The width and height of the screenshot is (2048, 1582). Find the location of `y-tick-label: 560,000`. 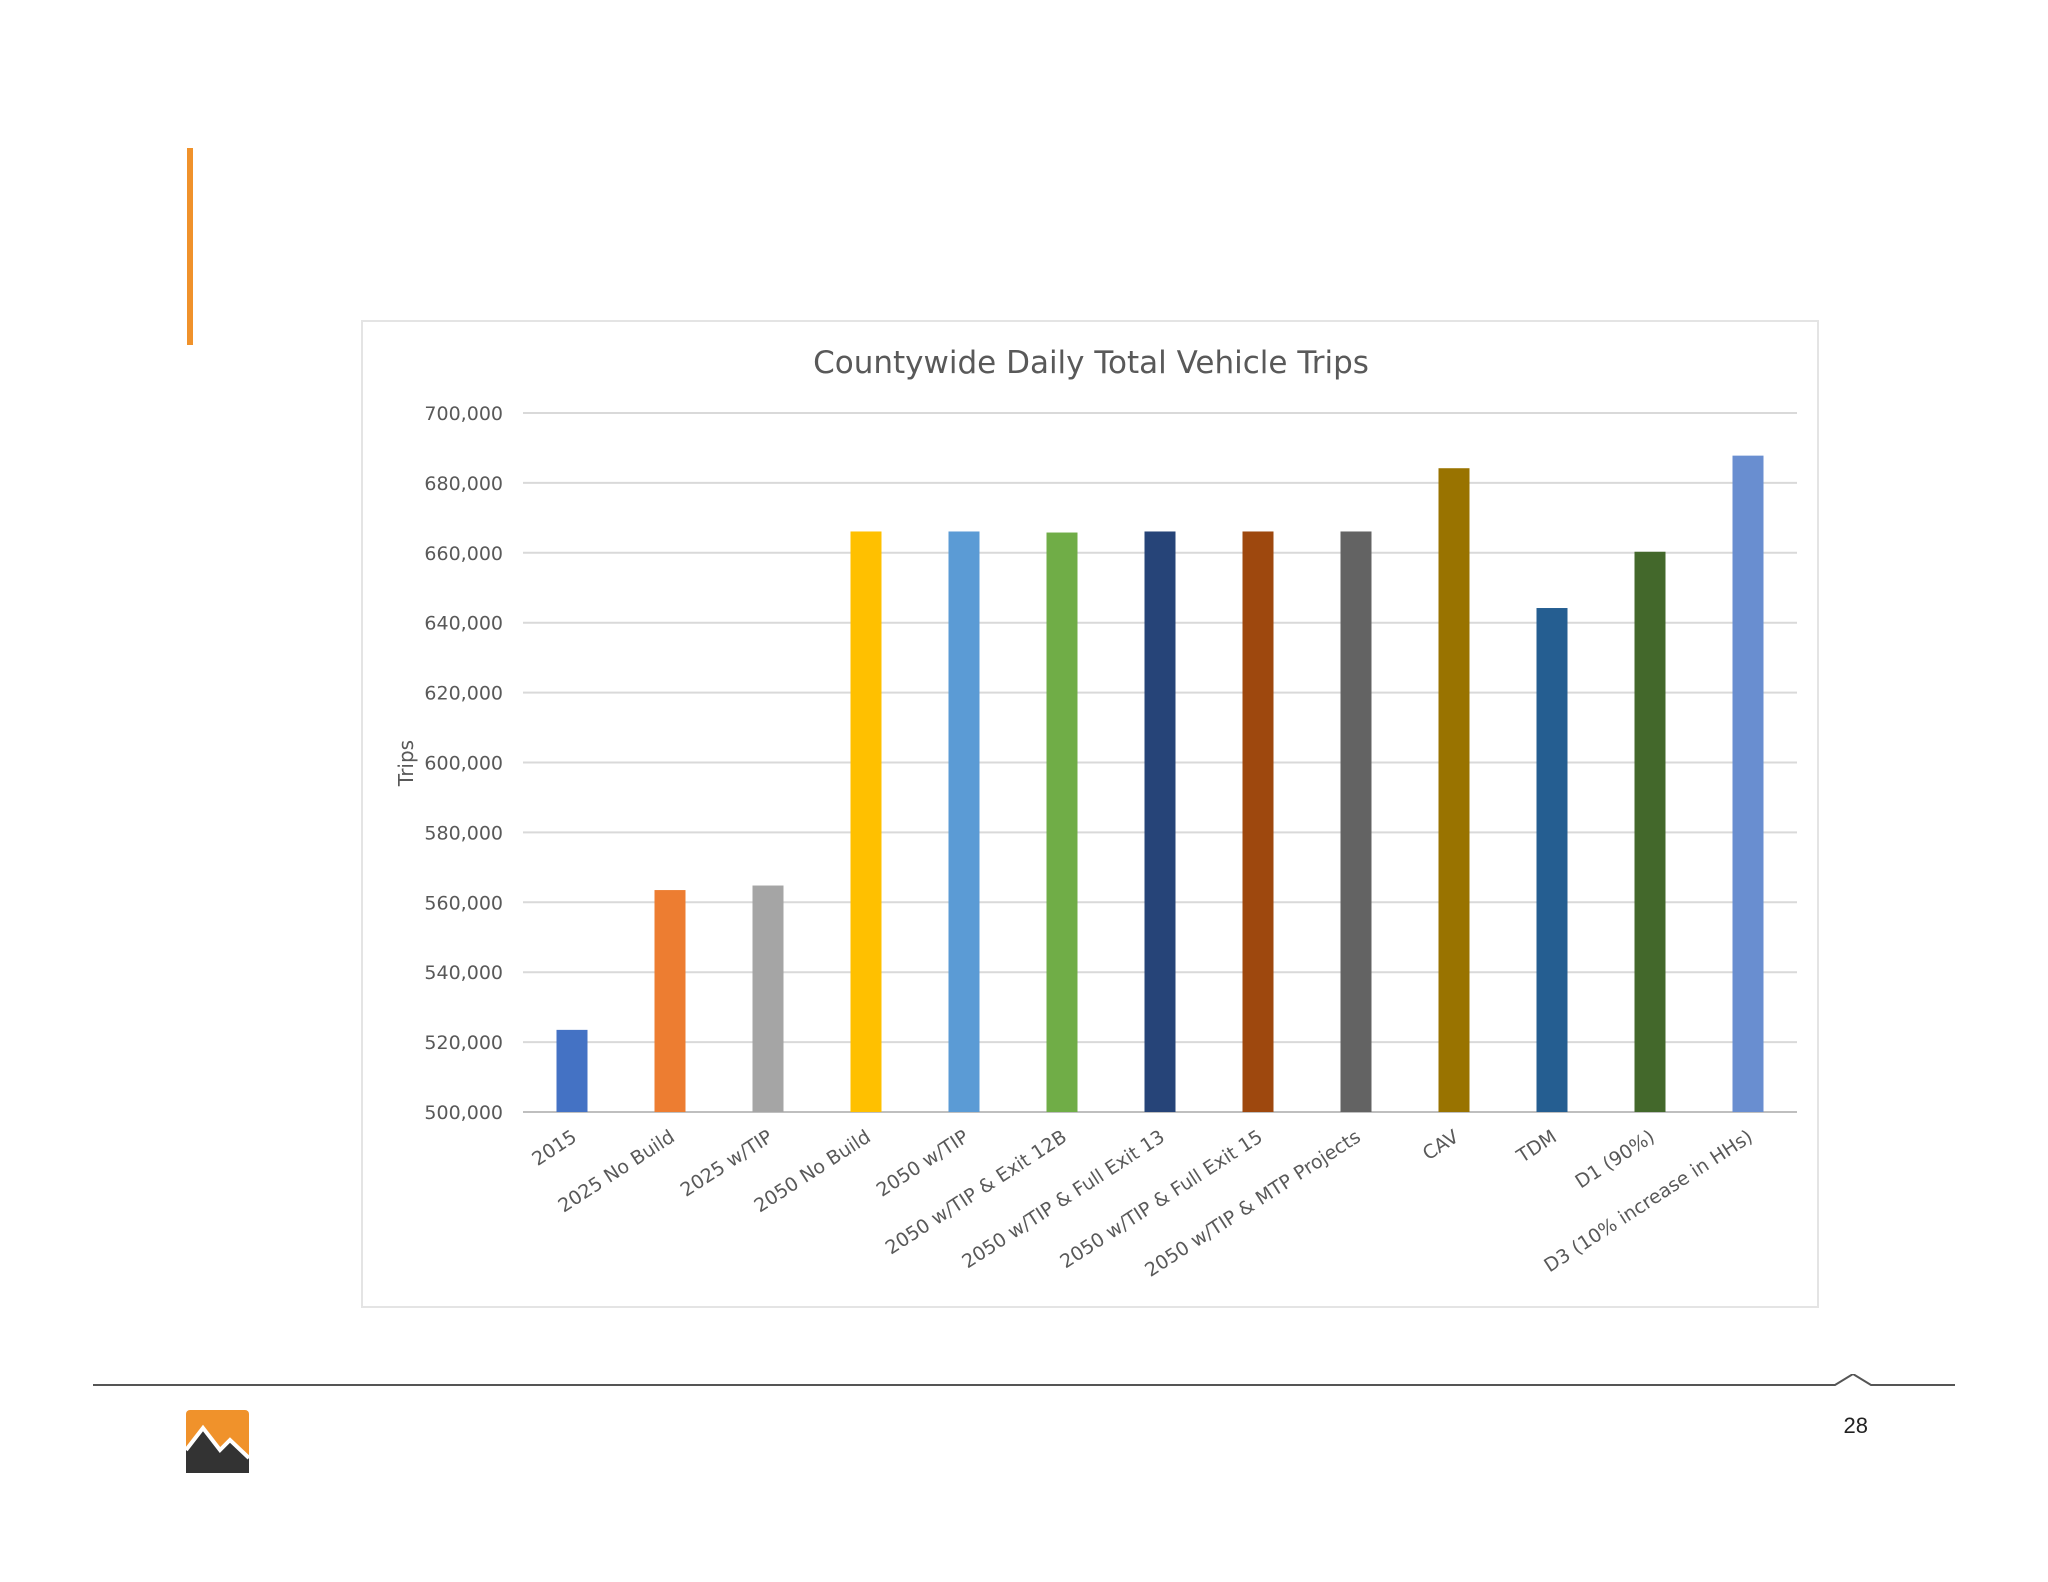

y-tick-label: 560,000 is located at coordinates (463, 903).